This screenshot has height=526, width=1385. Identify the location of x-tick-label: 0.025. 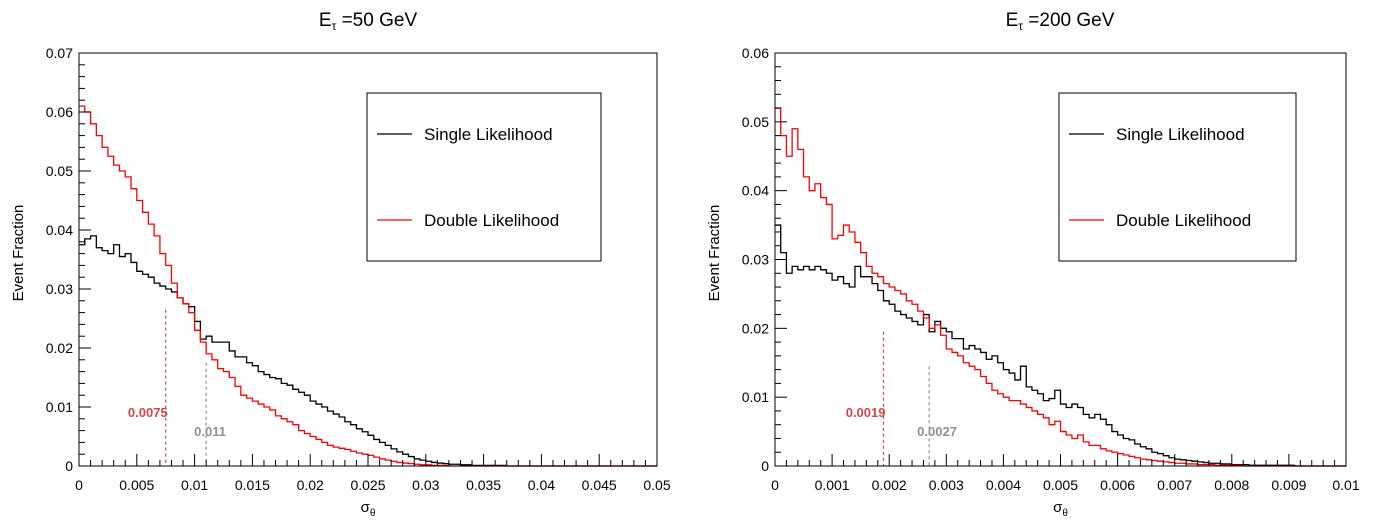
(367, 485).